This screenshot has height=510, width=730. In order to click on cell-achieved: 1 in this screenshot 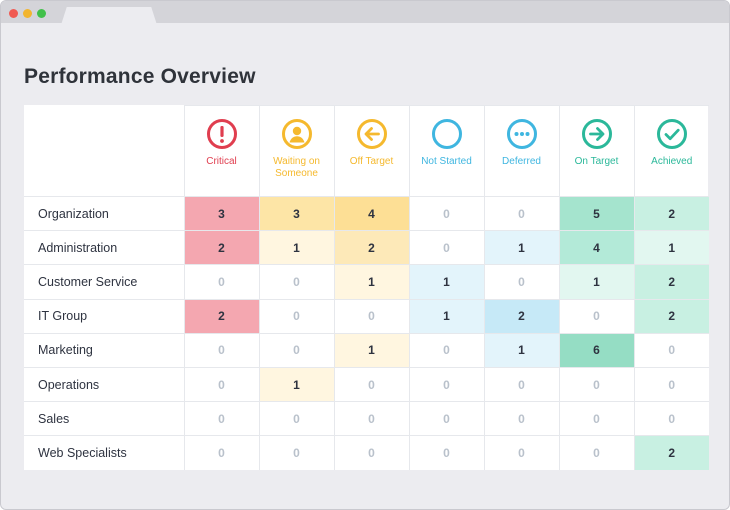, I will do `click(671, 248)`.